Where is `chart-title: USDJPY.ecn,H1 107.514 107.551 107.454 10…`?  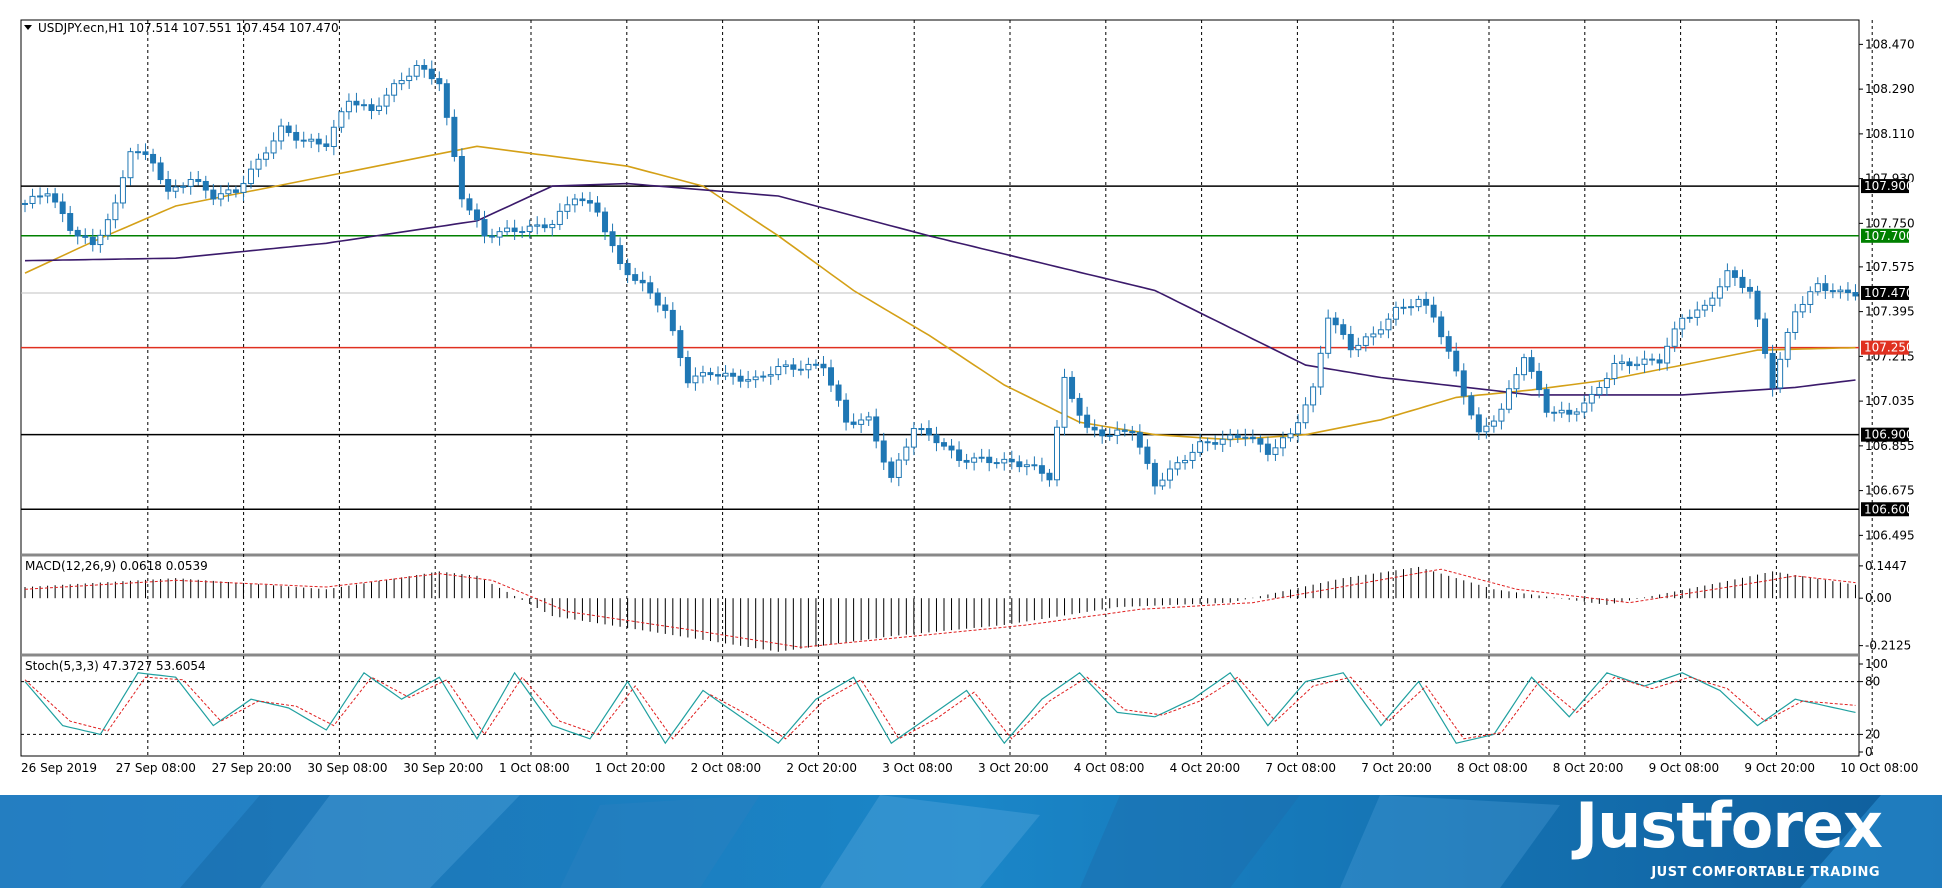 chart-title: USDJPY.ecn,H1 107.514 107.551 107.454 10… is located at coordinates (188, 28).